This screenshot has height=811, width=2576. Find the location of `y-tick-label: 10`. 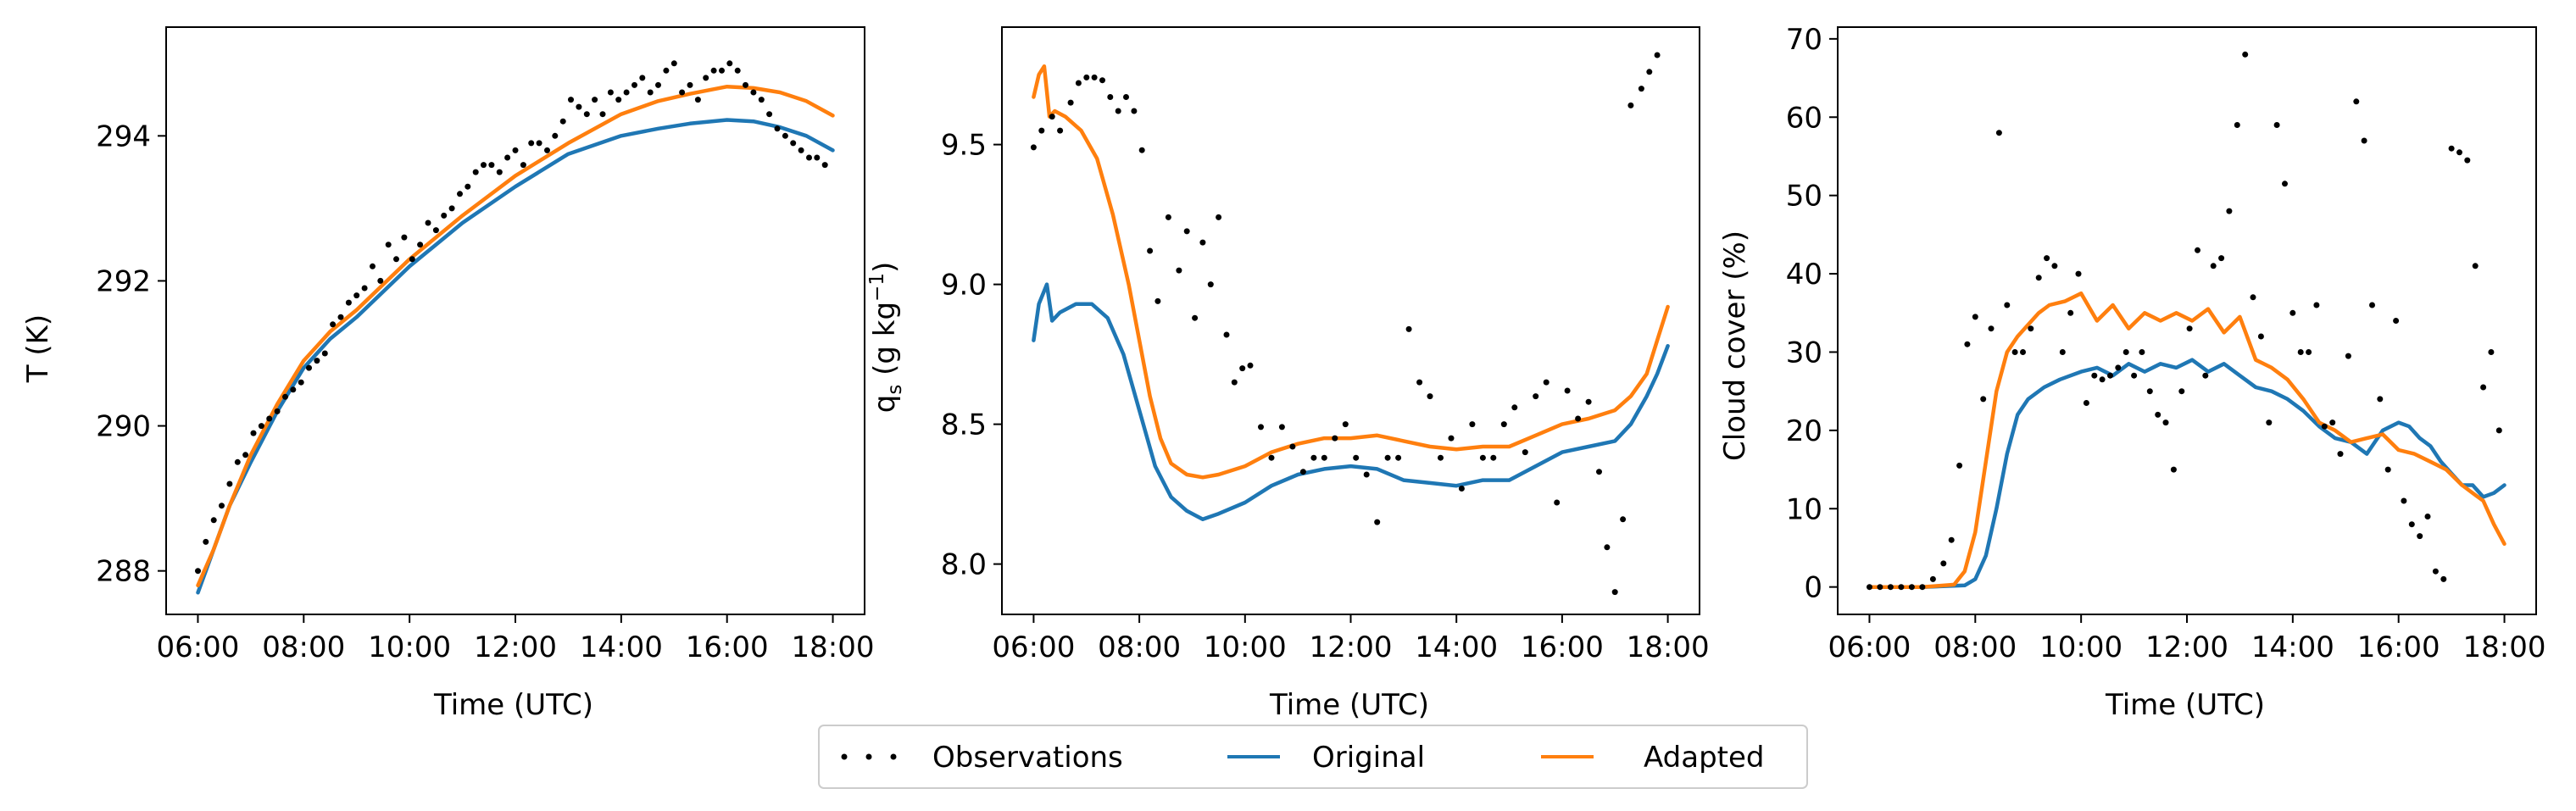

y-tick-label: 10 is located at coordinates (1804, 509).